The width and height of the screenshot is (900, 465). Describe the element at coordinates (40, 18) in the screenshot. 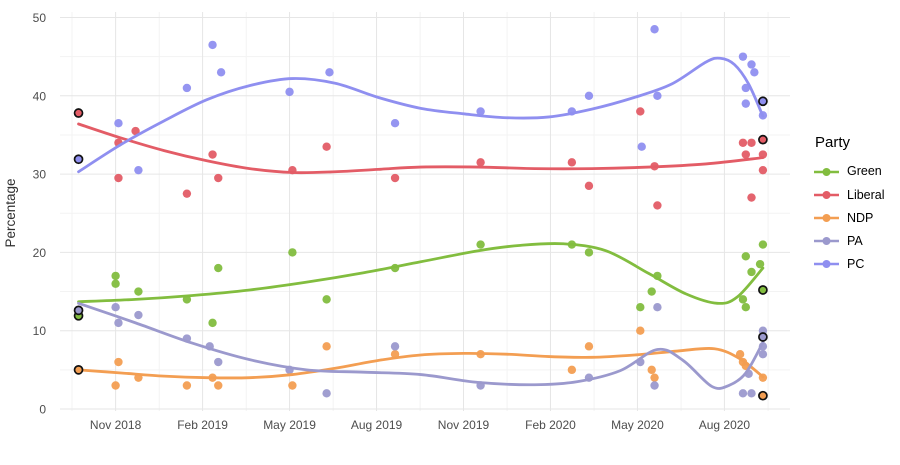

I see `y-tick-label: 50` at that location.